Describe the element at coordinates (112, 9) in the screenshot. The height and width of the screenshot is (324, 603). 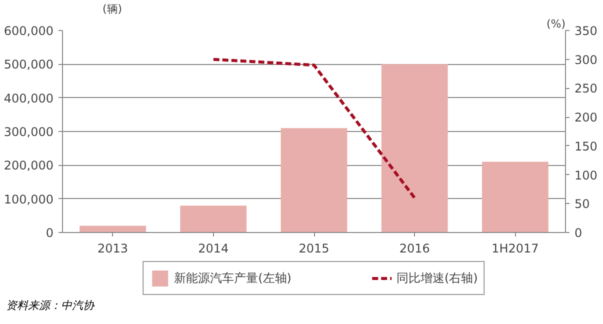
I see `y-axis-title: (辆)` at that location.